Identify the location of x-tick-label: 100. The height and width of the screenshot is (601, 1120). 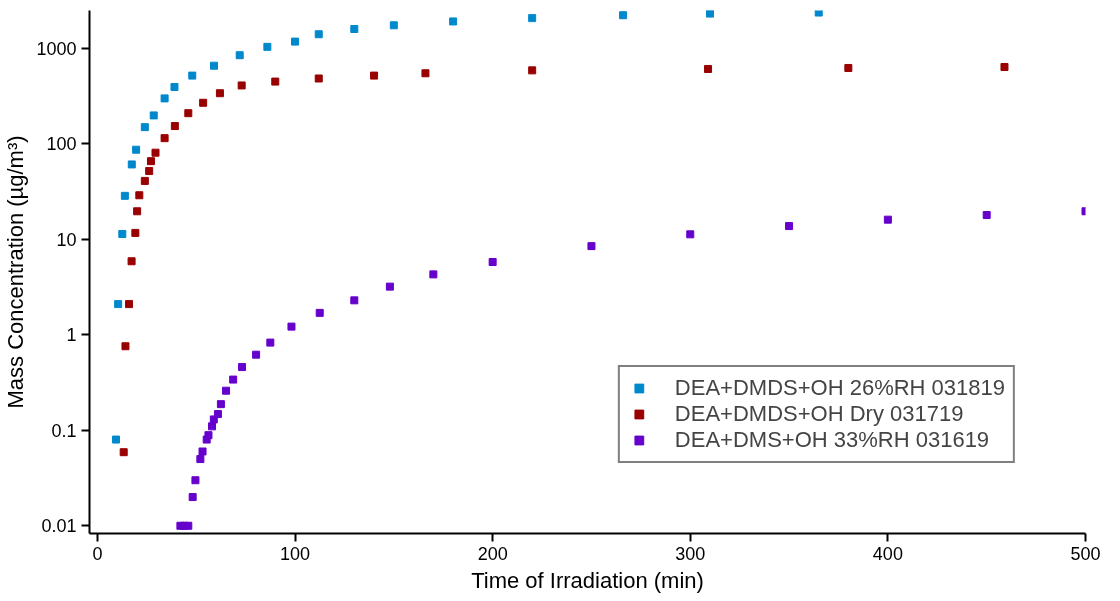
(295, 553).